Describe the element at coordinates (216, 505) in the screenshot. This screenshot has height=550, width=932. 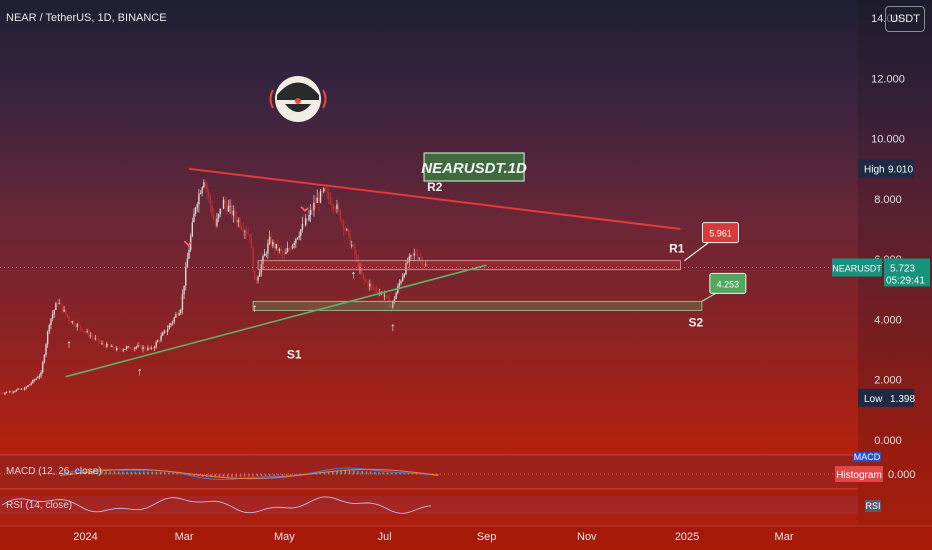
I see `rsi-line` at that location.